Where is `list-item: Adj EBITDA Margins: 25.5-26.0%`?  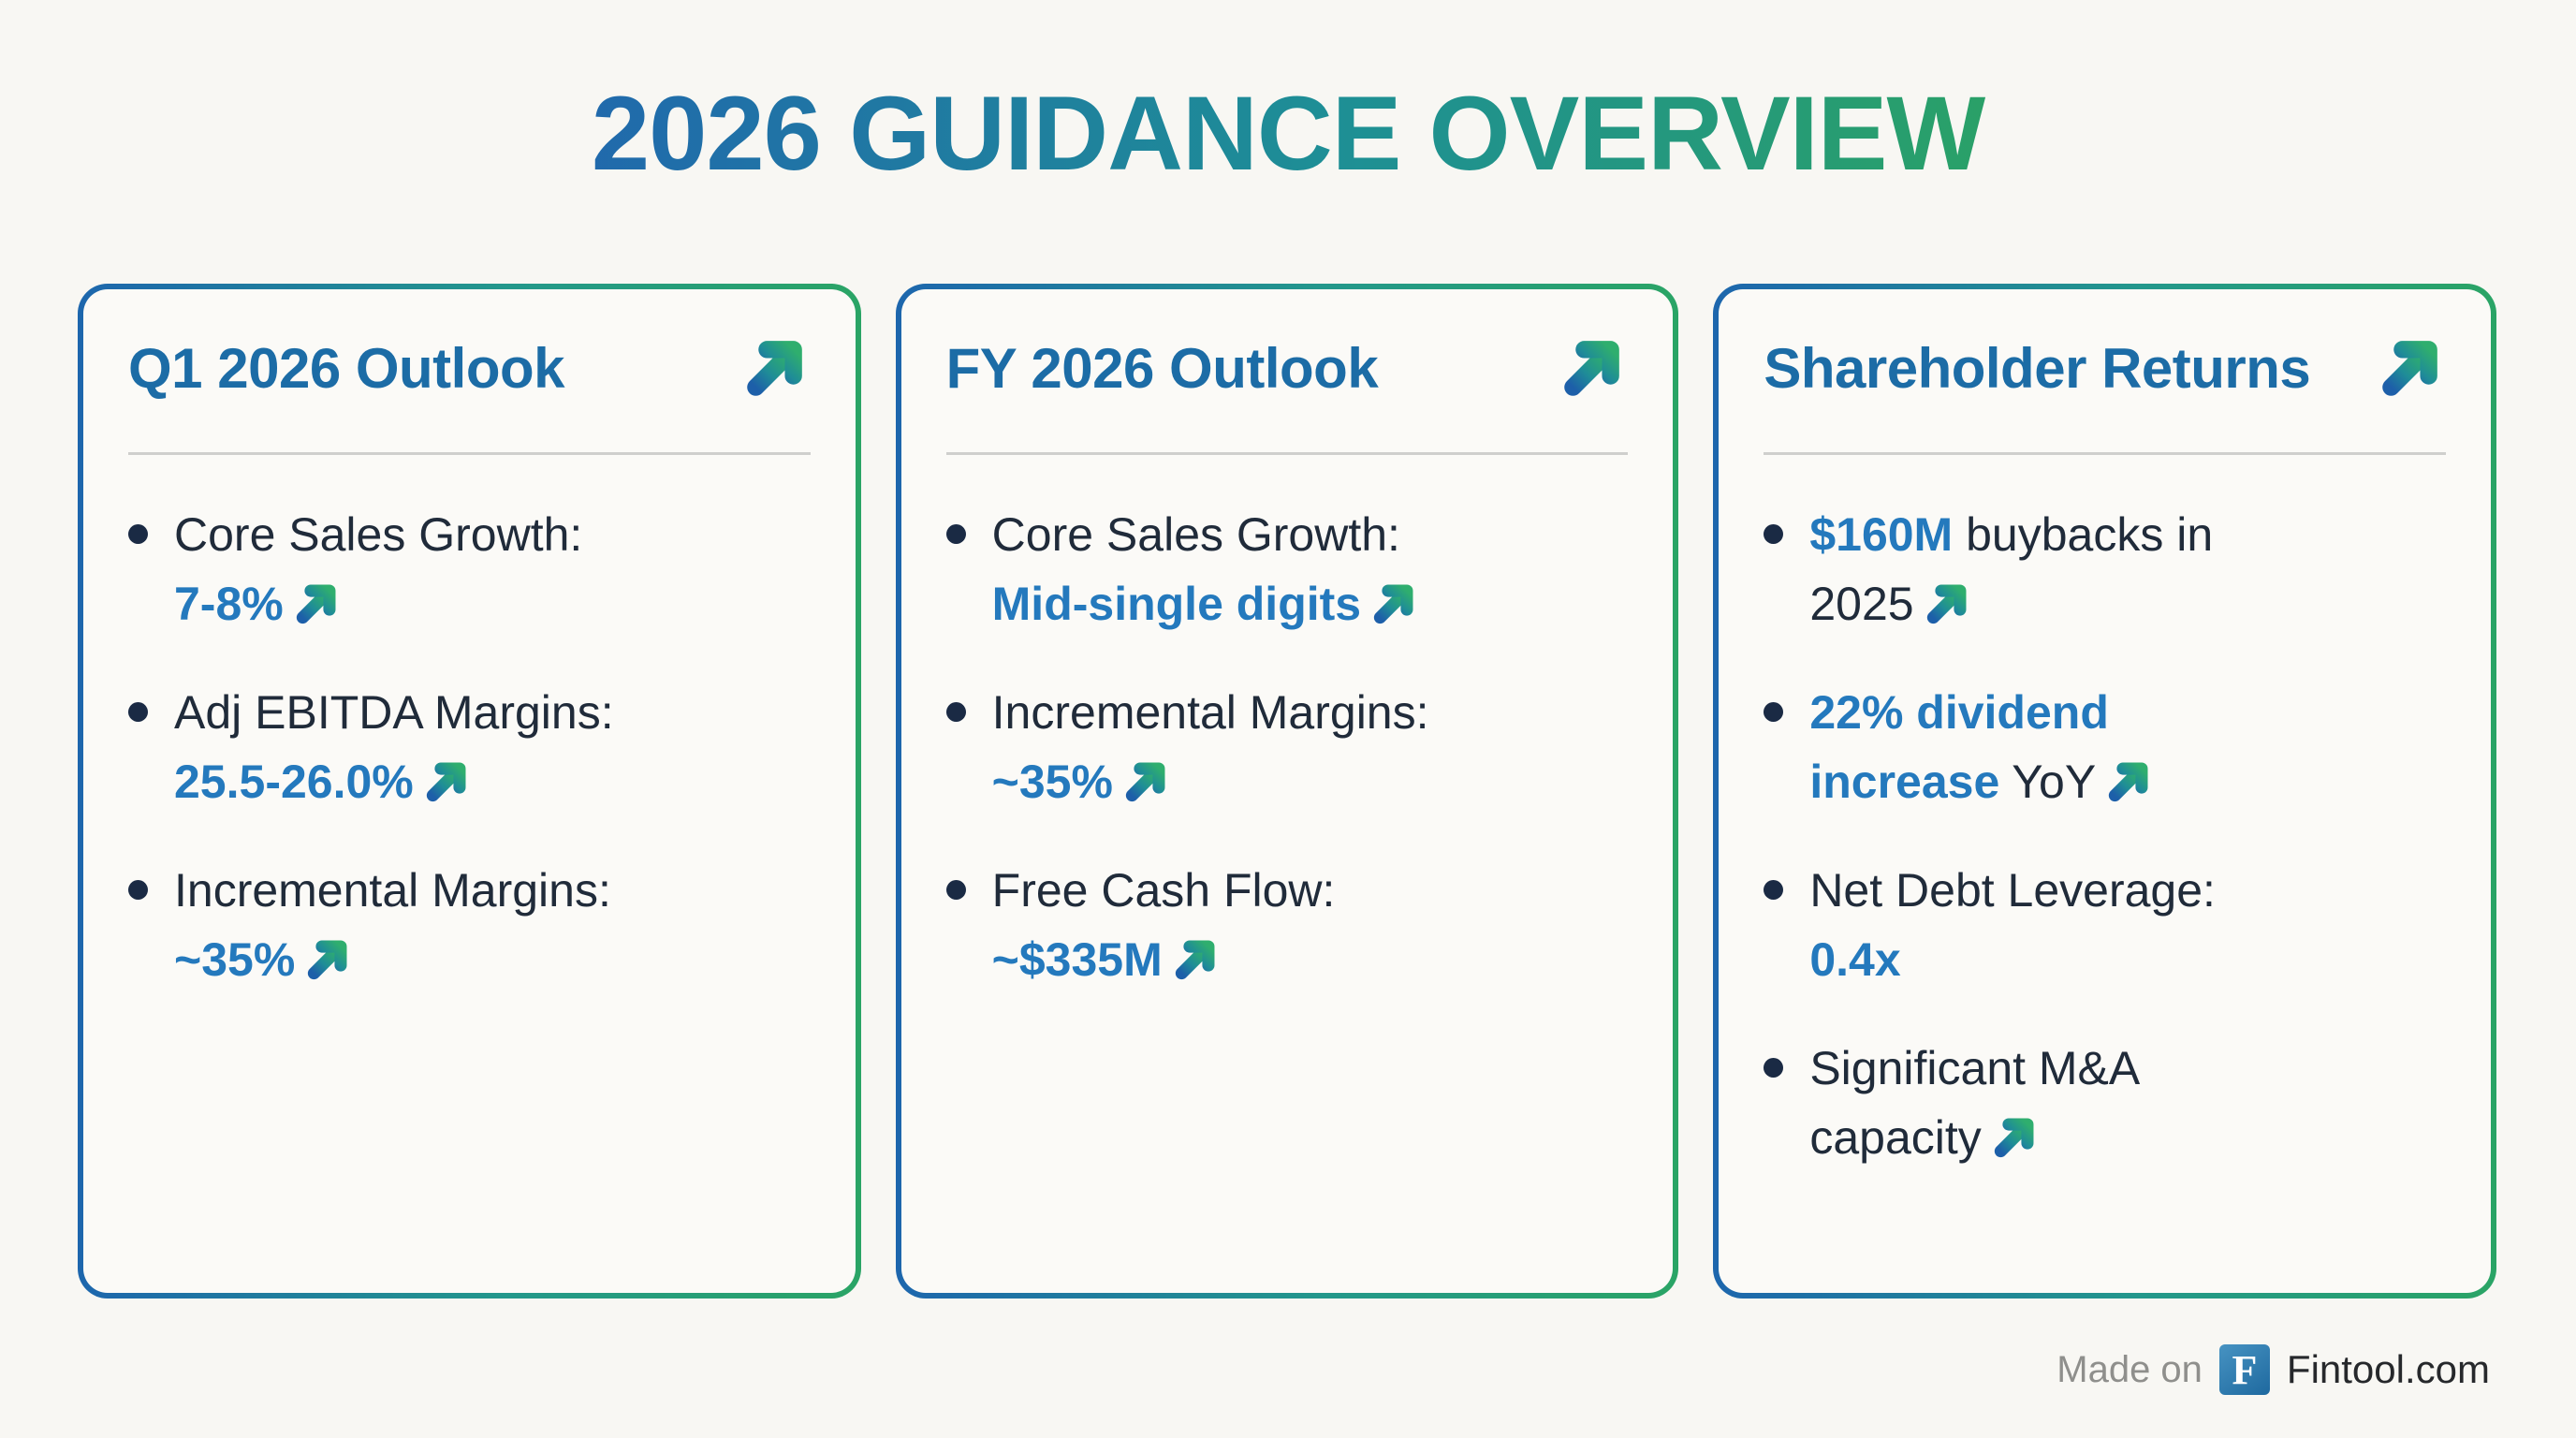
list-item: Adj EBITDA Margins: 25.5-26.0% is located at coordinates (469, 747).